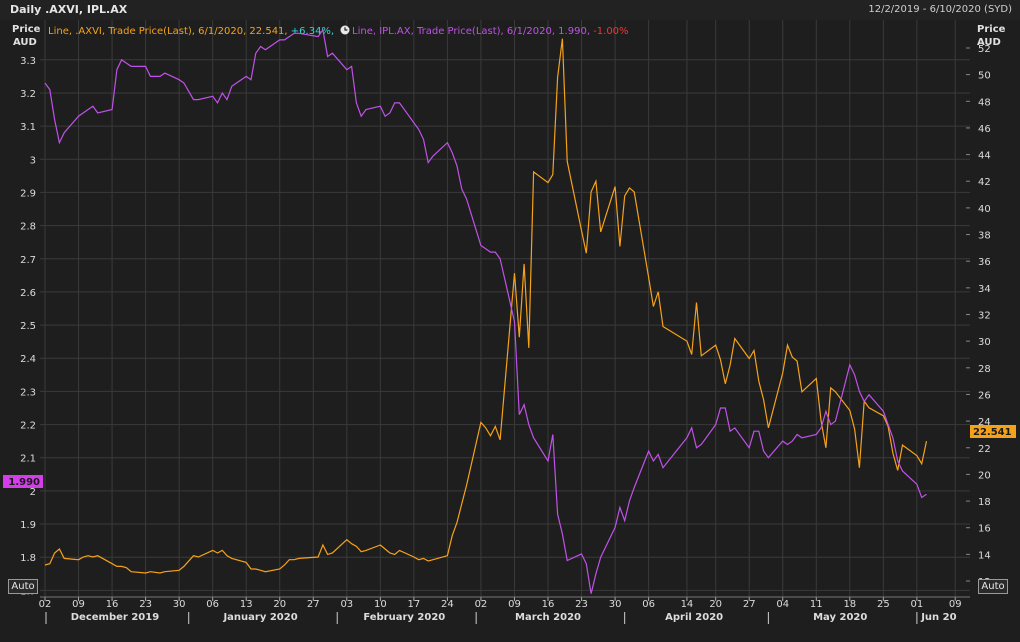 This screenshot has height=642, width=1020. Describe the element at coordinates (984, 49) in the screenshot. I see `right-tick-label: 52` at that location.